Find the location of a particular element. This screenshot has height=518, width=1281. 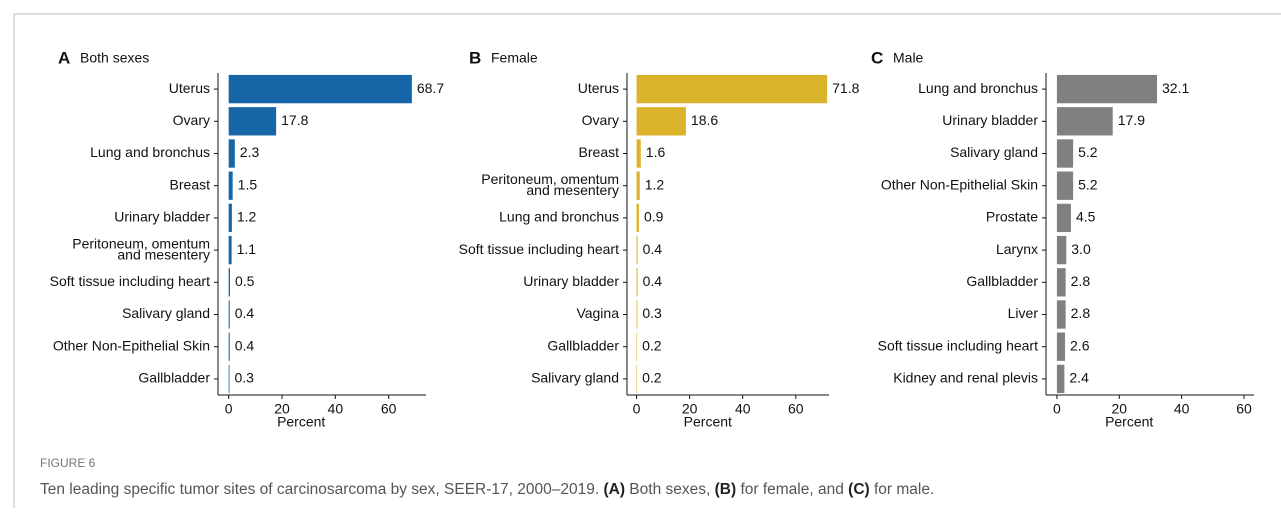

panel-letter: A is located at coordinates (64, 57).